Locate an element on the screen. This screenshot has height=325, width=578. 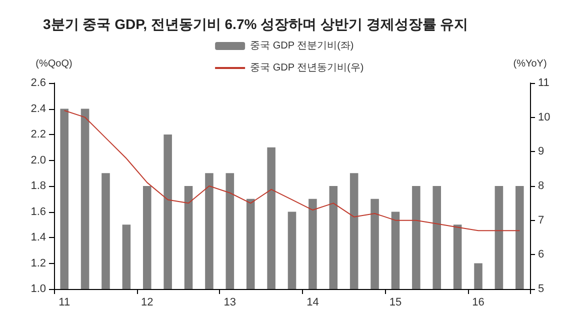
legend-label: 중국 GDP 전분기비(좌) is located at coordinates (302, 46).